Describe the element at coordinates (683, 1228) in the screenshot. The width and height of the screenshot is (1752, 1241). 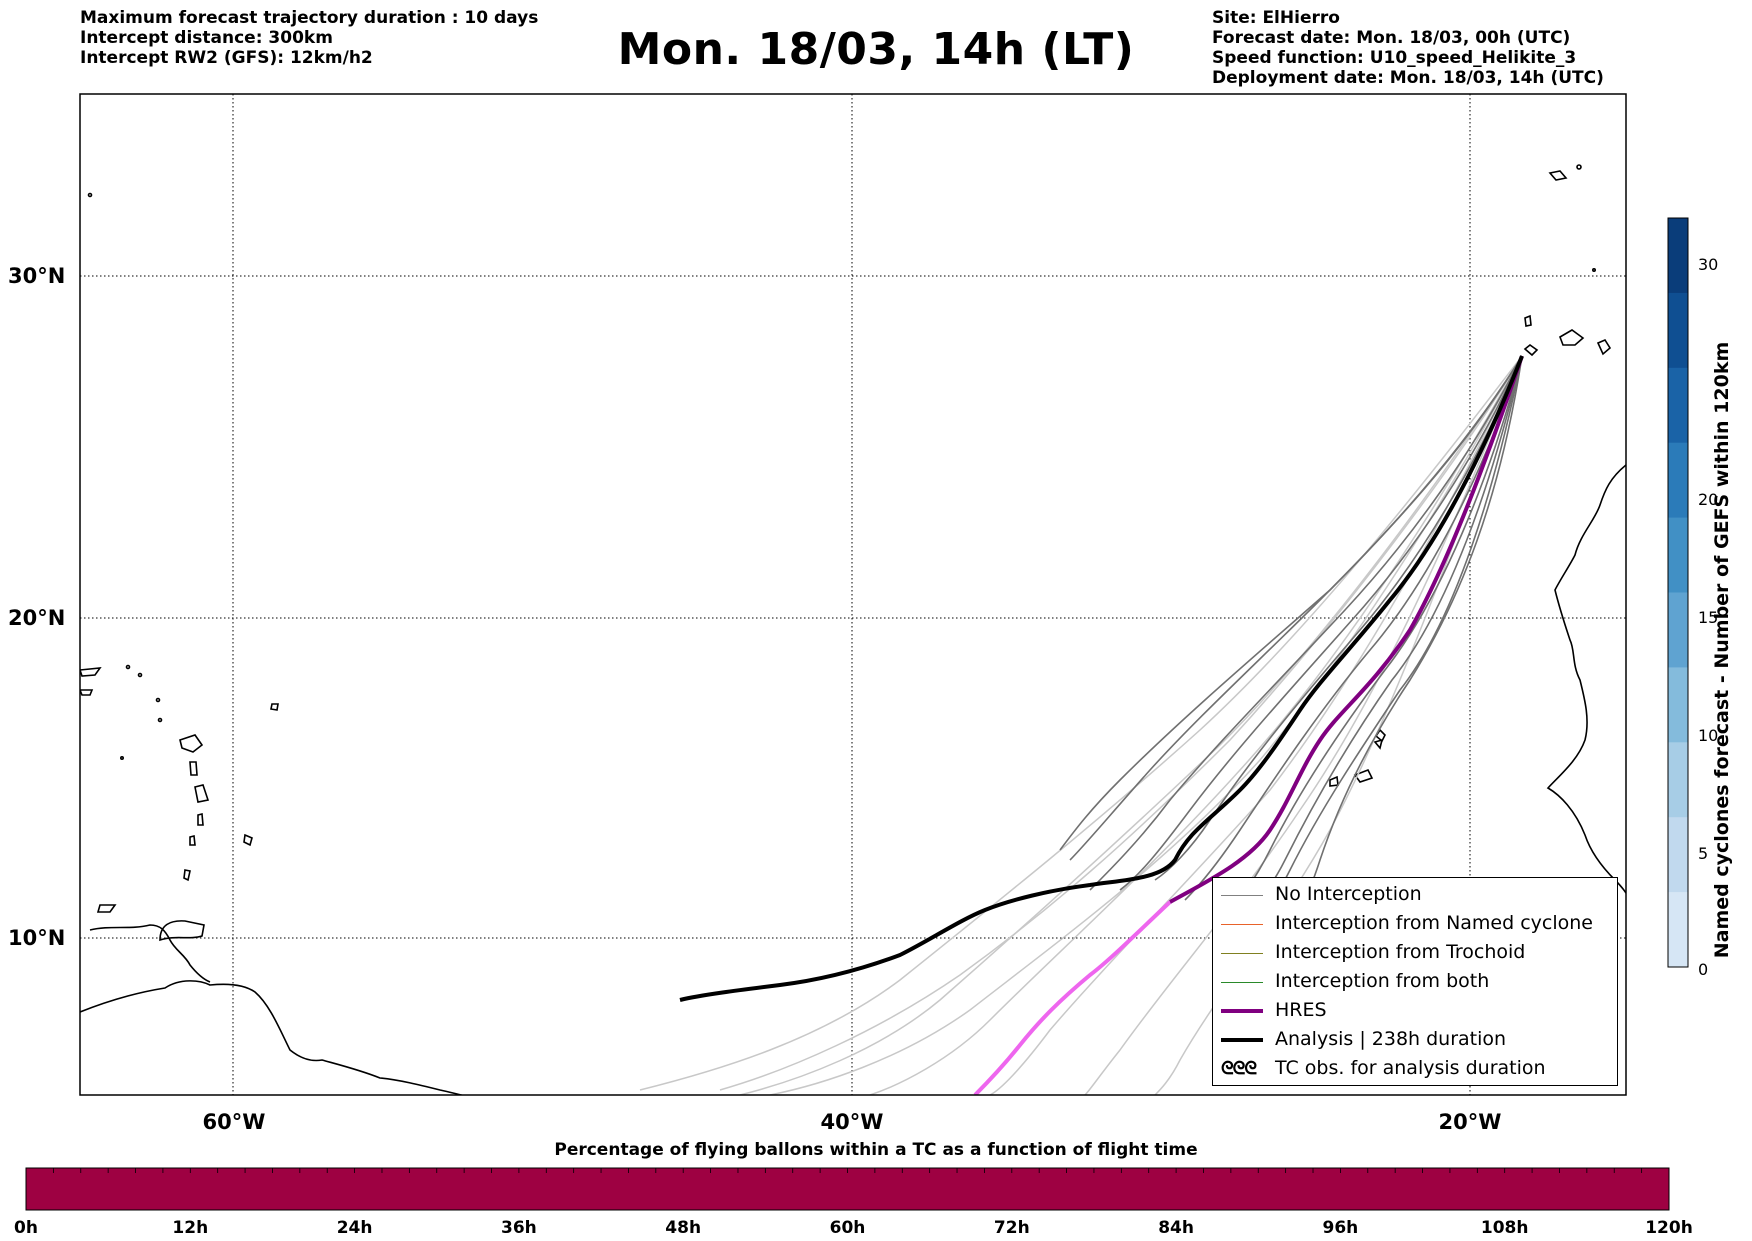
I see `percentage-bar-tick-label: 48h` at that location.